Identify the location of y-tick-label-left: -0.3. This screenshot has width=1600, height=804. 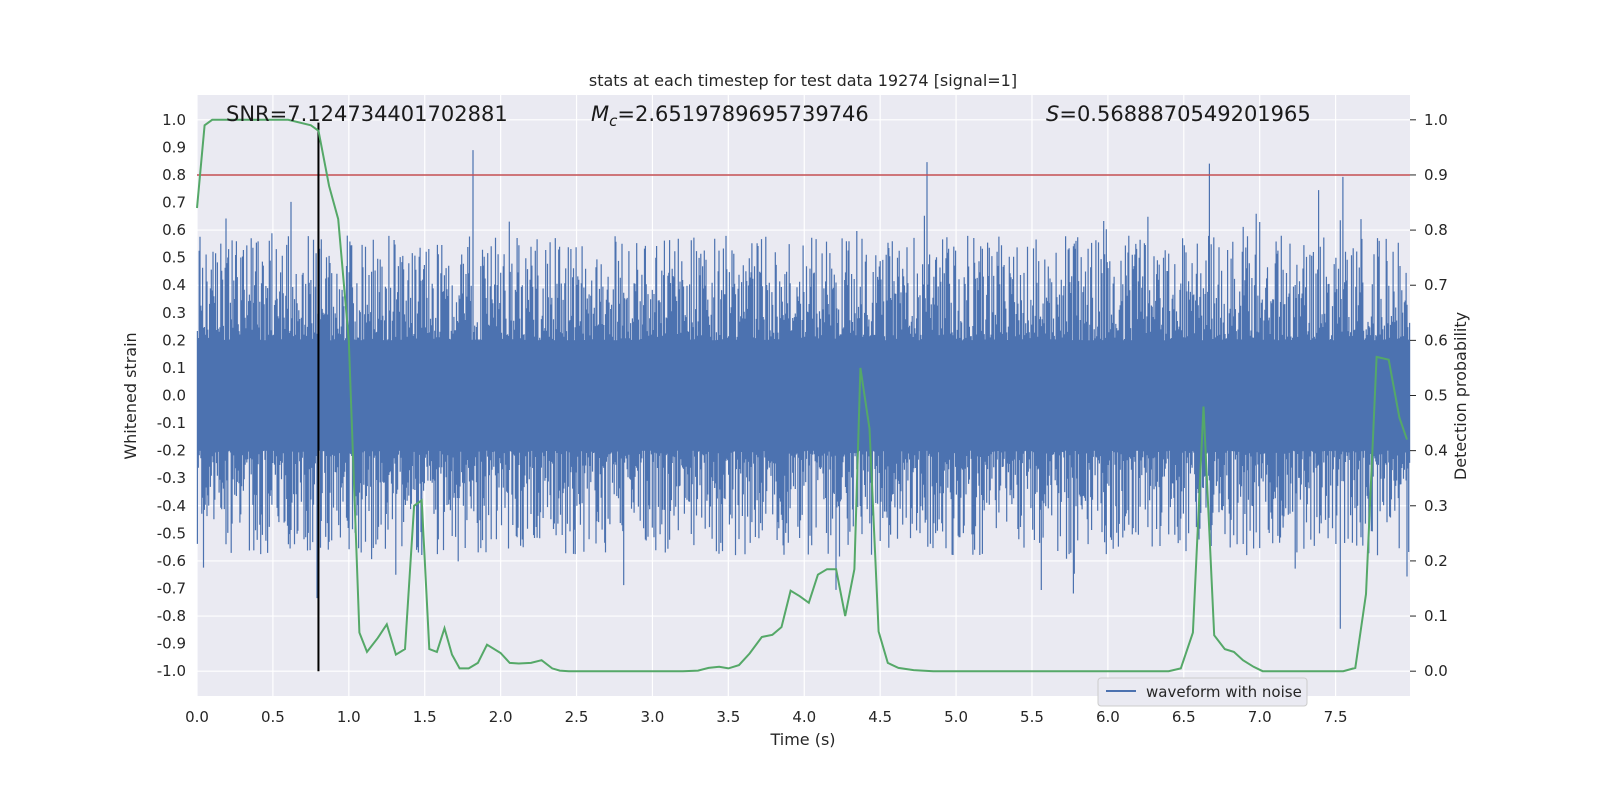
(171, 478).